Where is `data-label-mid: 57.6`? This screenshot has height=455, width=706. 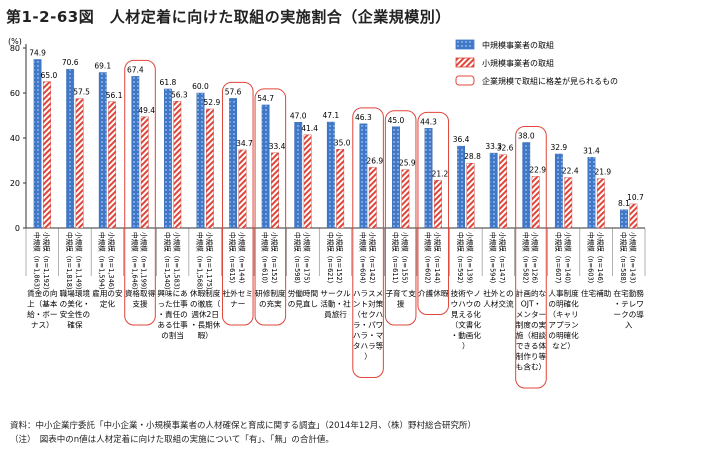
data-label-mid: 57.6 is located at coordinates (233, 91).